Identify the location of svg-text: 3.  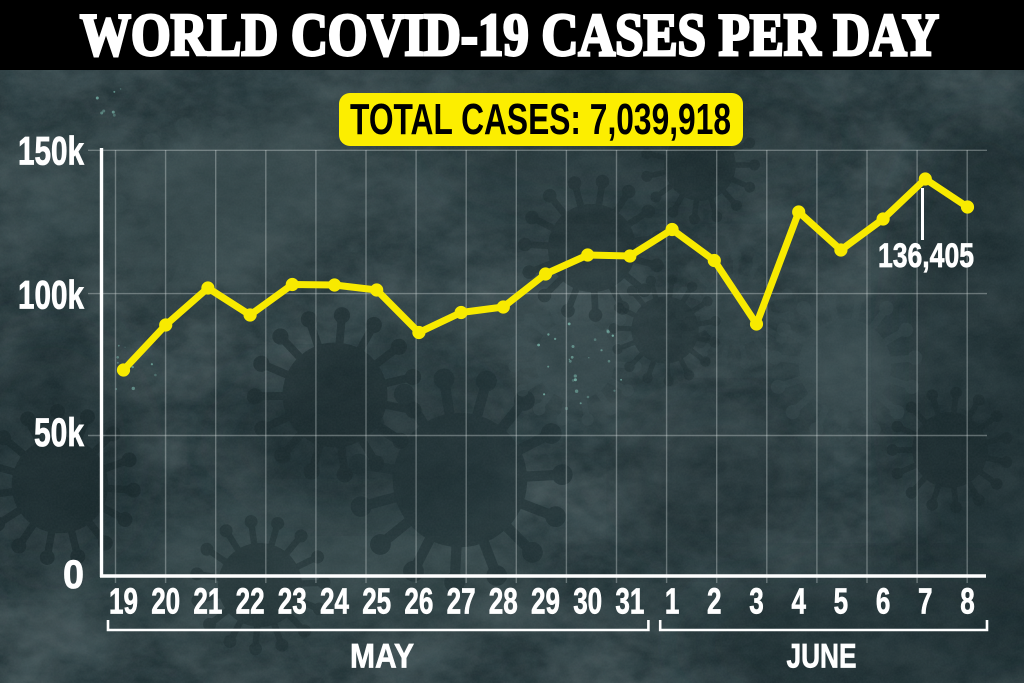
(756, 601).